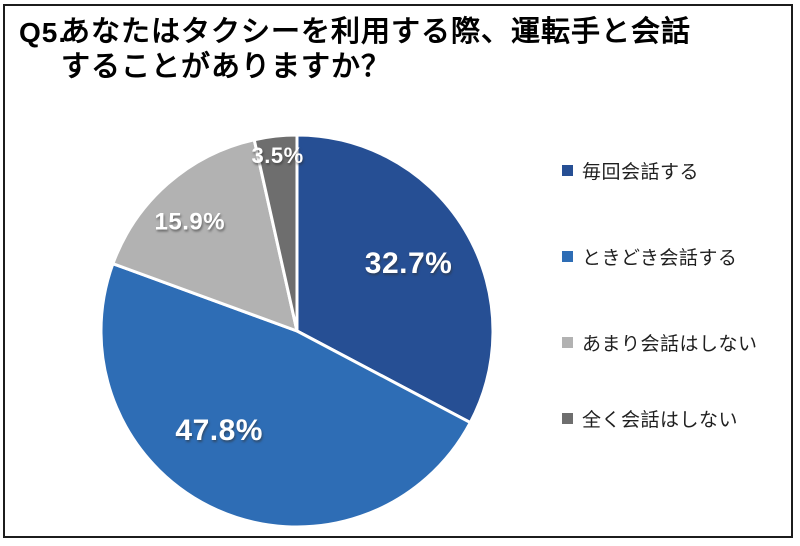 This screenshot has height=546, width=800. Describe the element at coordinates (660, 258) in the screenshot. I see `legend-label-1: ときどき会話する` at that location.